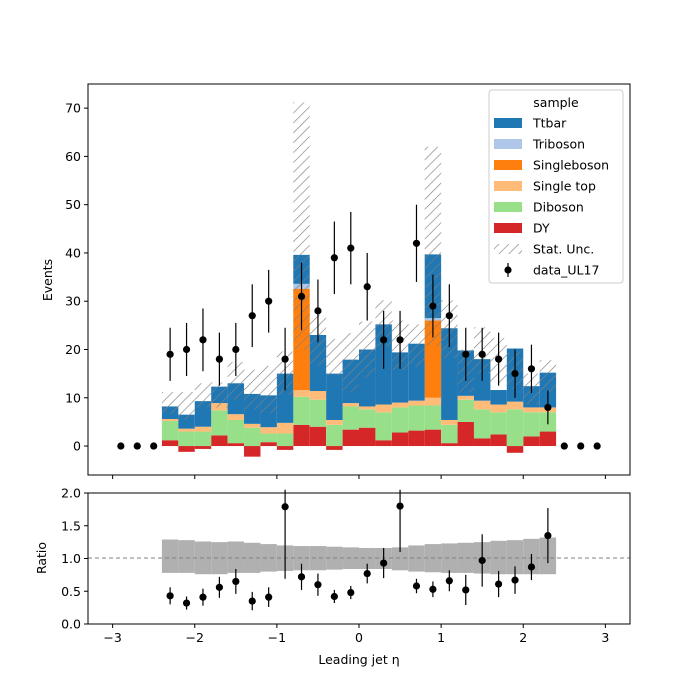 The width and height of the screenshot is (700, 700). What do you see at coordinates (76, 277) in the screenshot?
I see `main-y-axis: 0 10 20 30 40 50 60 70` at bounding box center [76, 277].